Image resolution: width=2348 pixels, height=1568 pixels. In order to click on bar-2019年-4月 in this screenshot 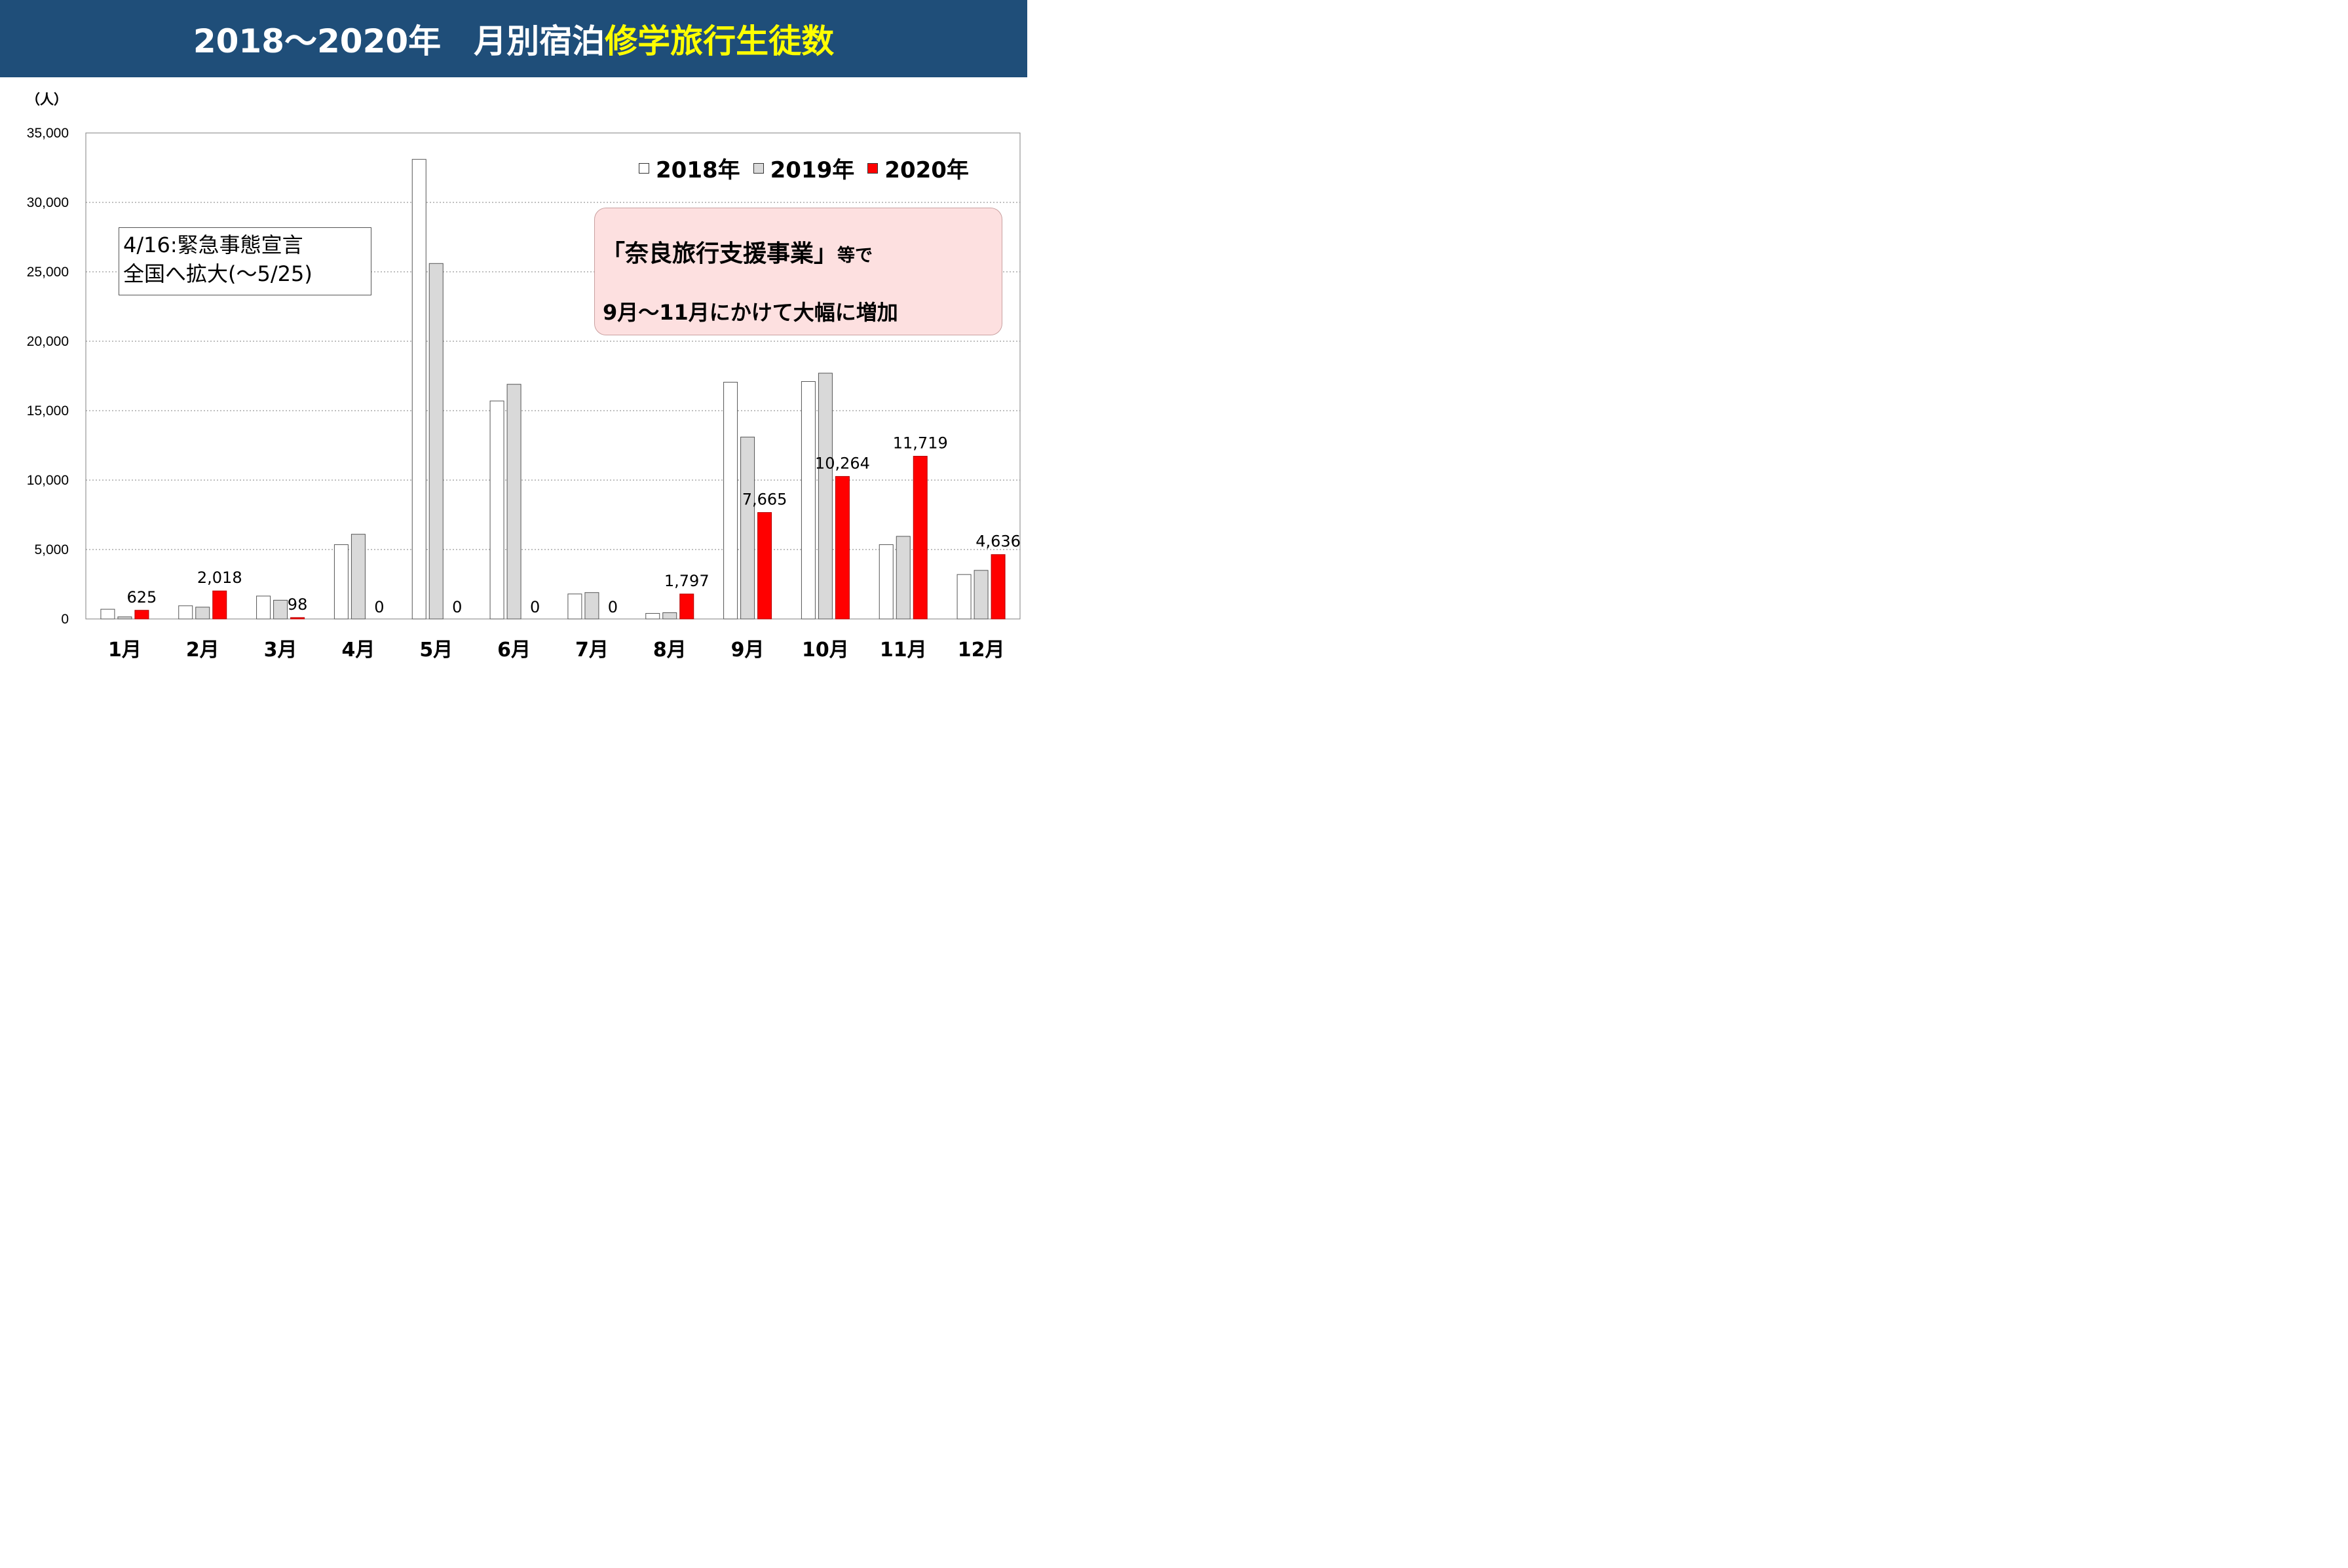, I will do `click(358, 577)`.